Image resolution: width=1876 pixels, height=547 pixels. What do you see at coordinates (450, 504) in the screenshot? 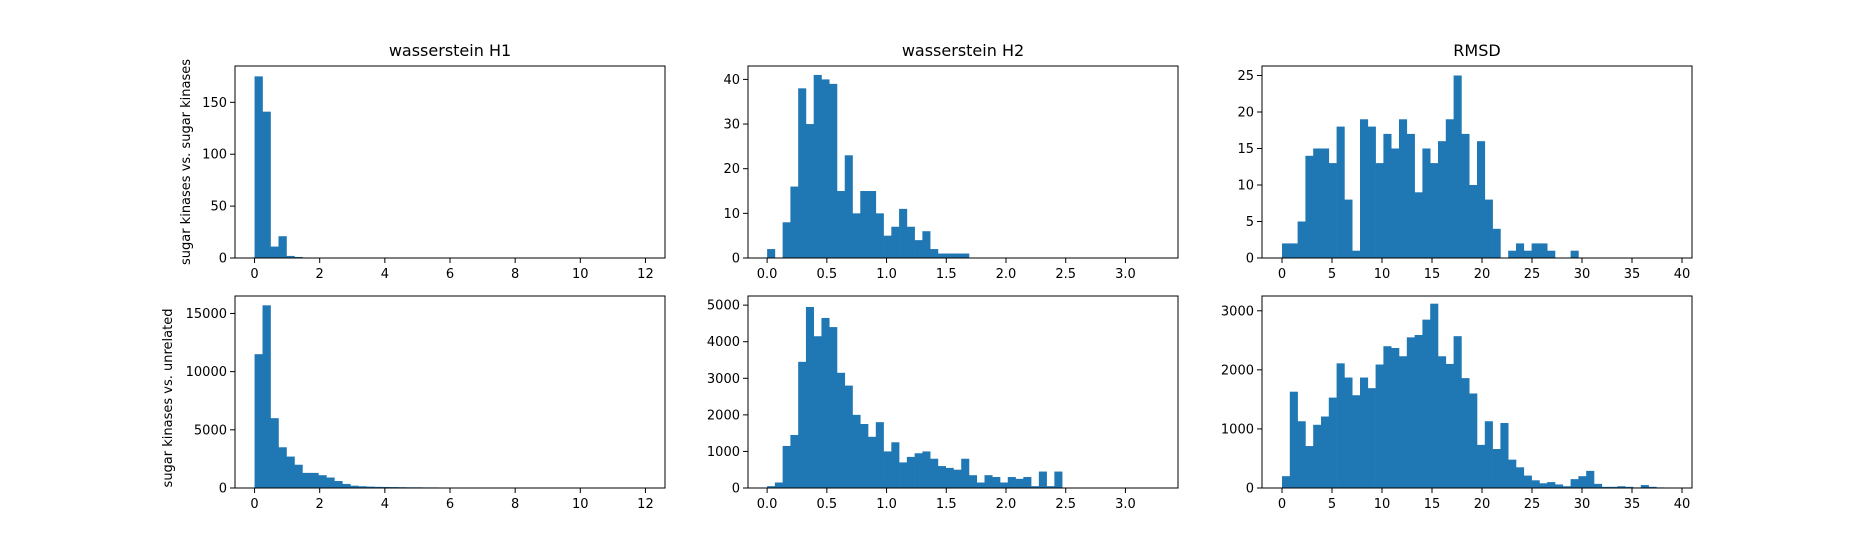
I see `x-tick-label: 6` at bounding box center [450, 504].